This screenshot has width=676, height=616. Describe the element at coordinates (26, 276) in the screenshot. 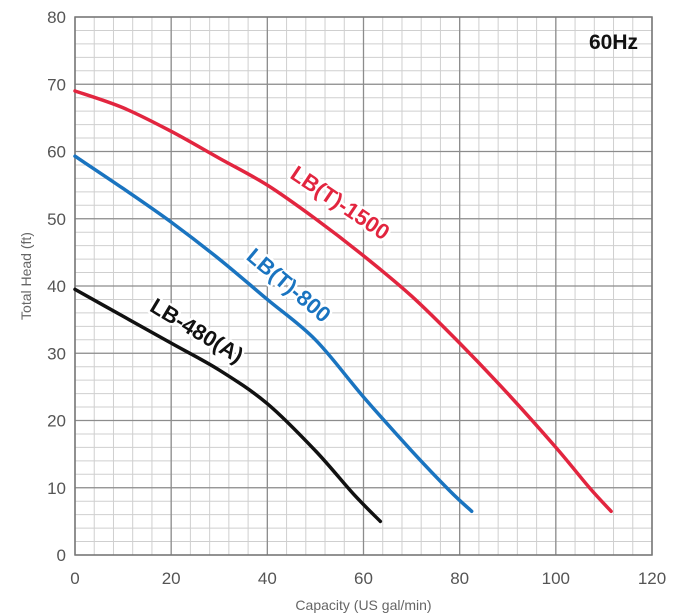

I see `y-axis-title: Total Head (ft)` at that location.